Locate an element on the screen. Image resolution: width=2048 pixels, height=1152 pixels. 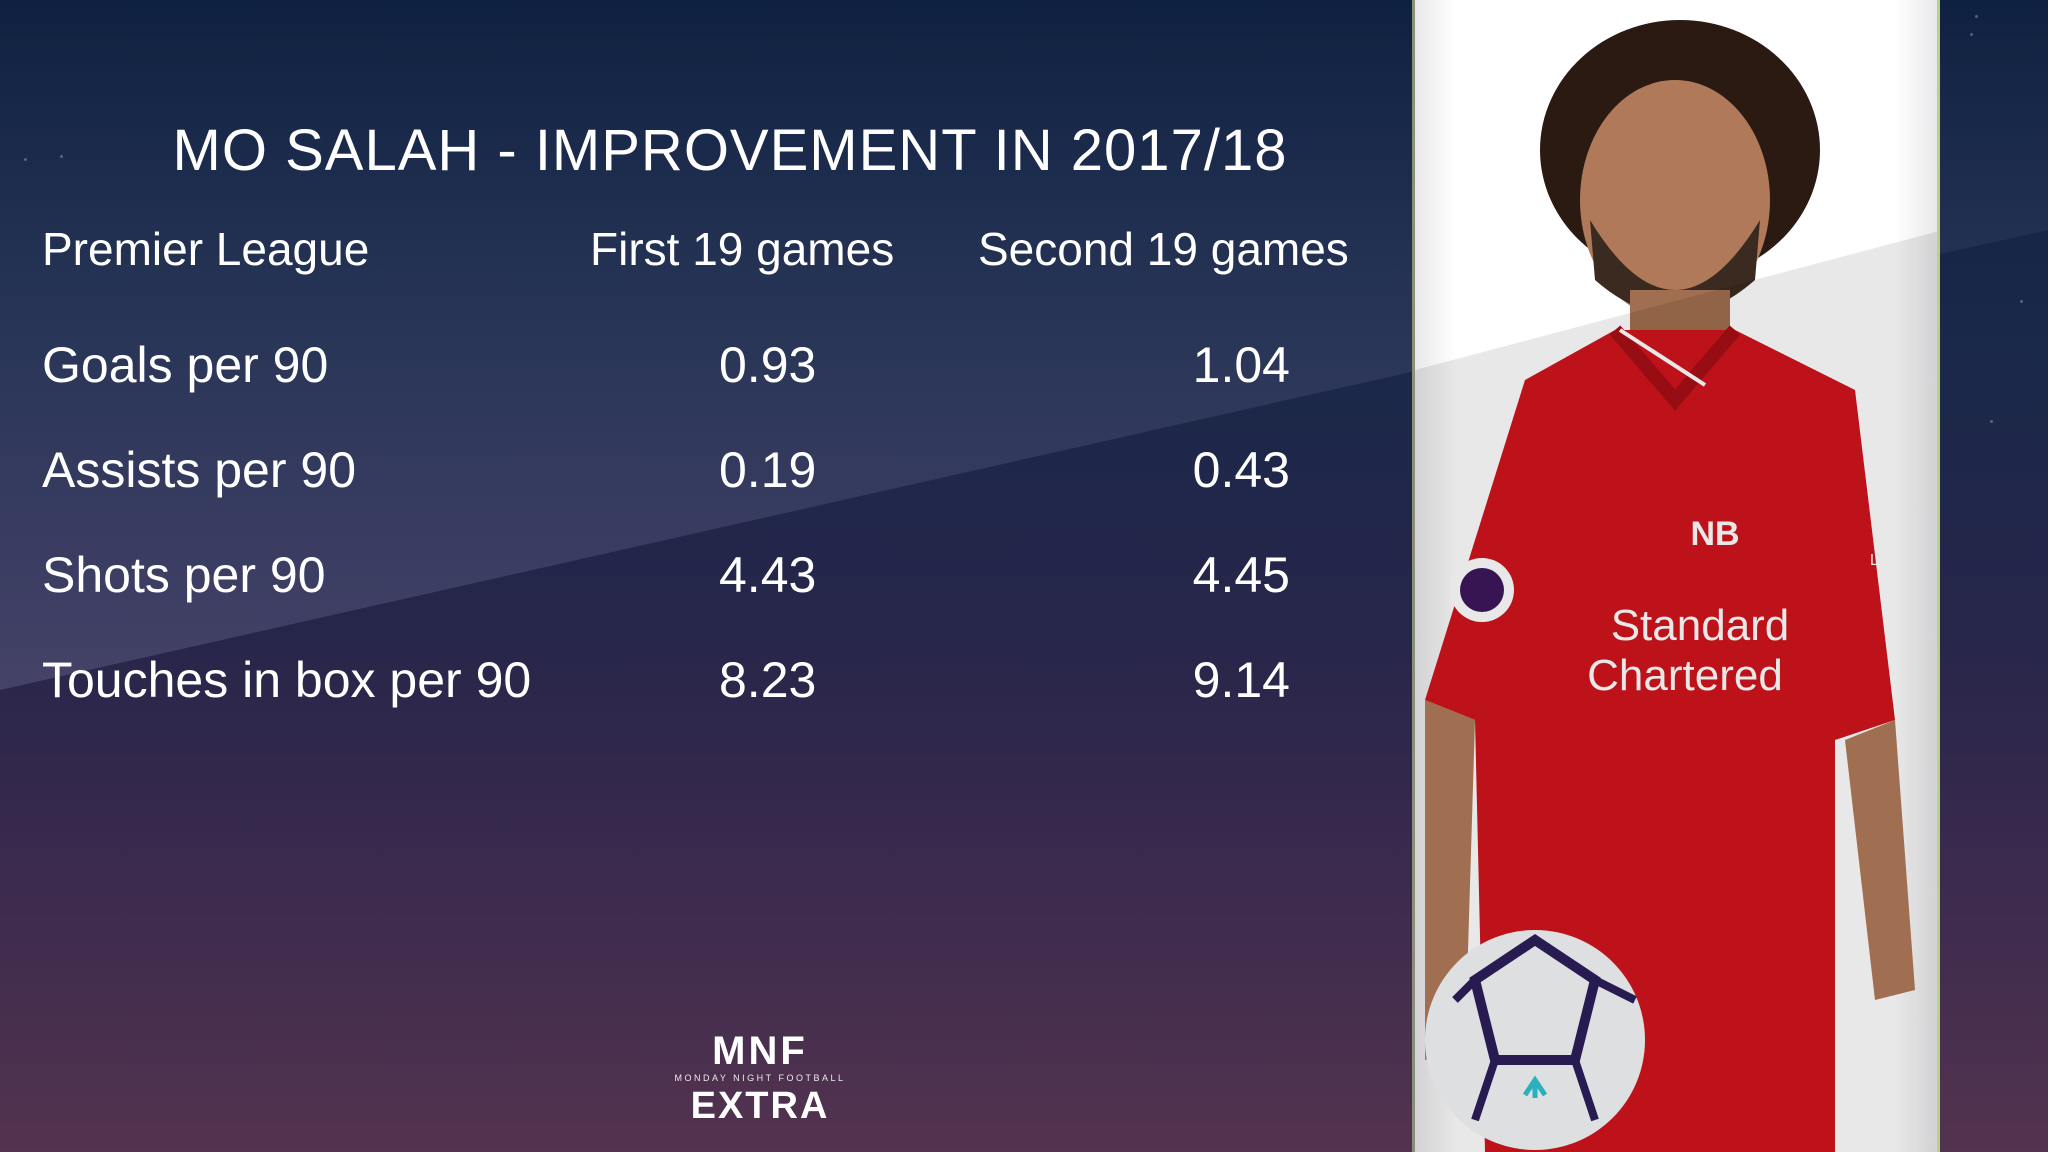
row-label: Goals per 90 is located at coordinates (185, 365).